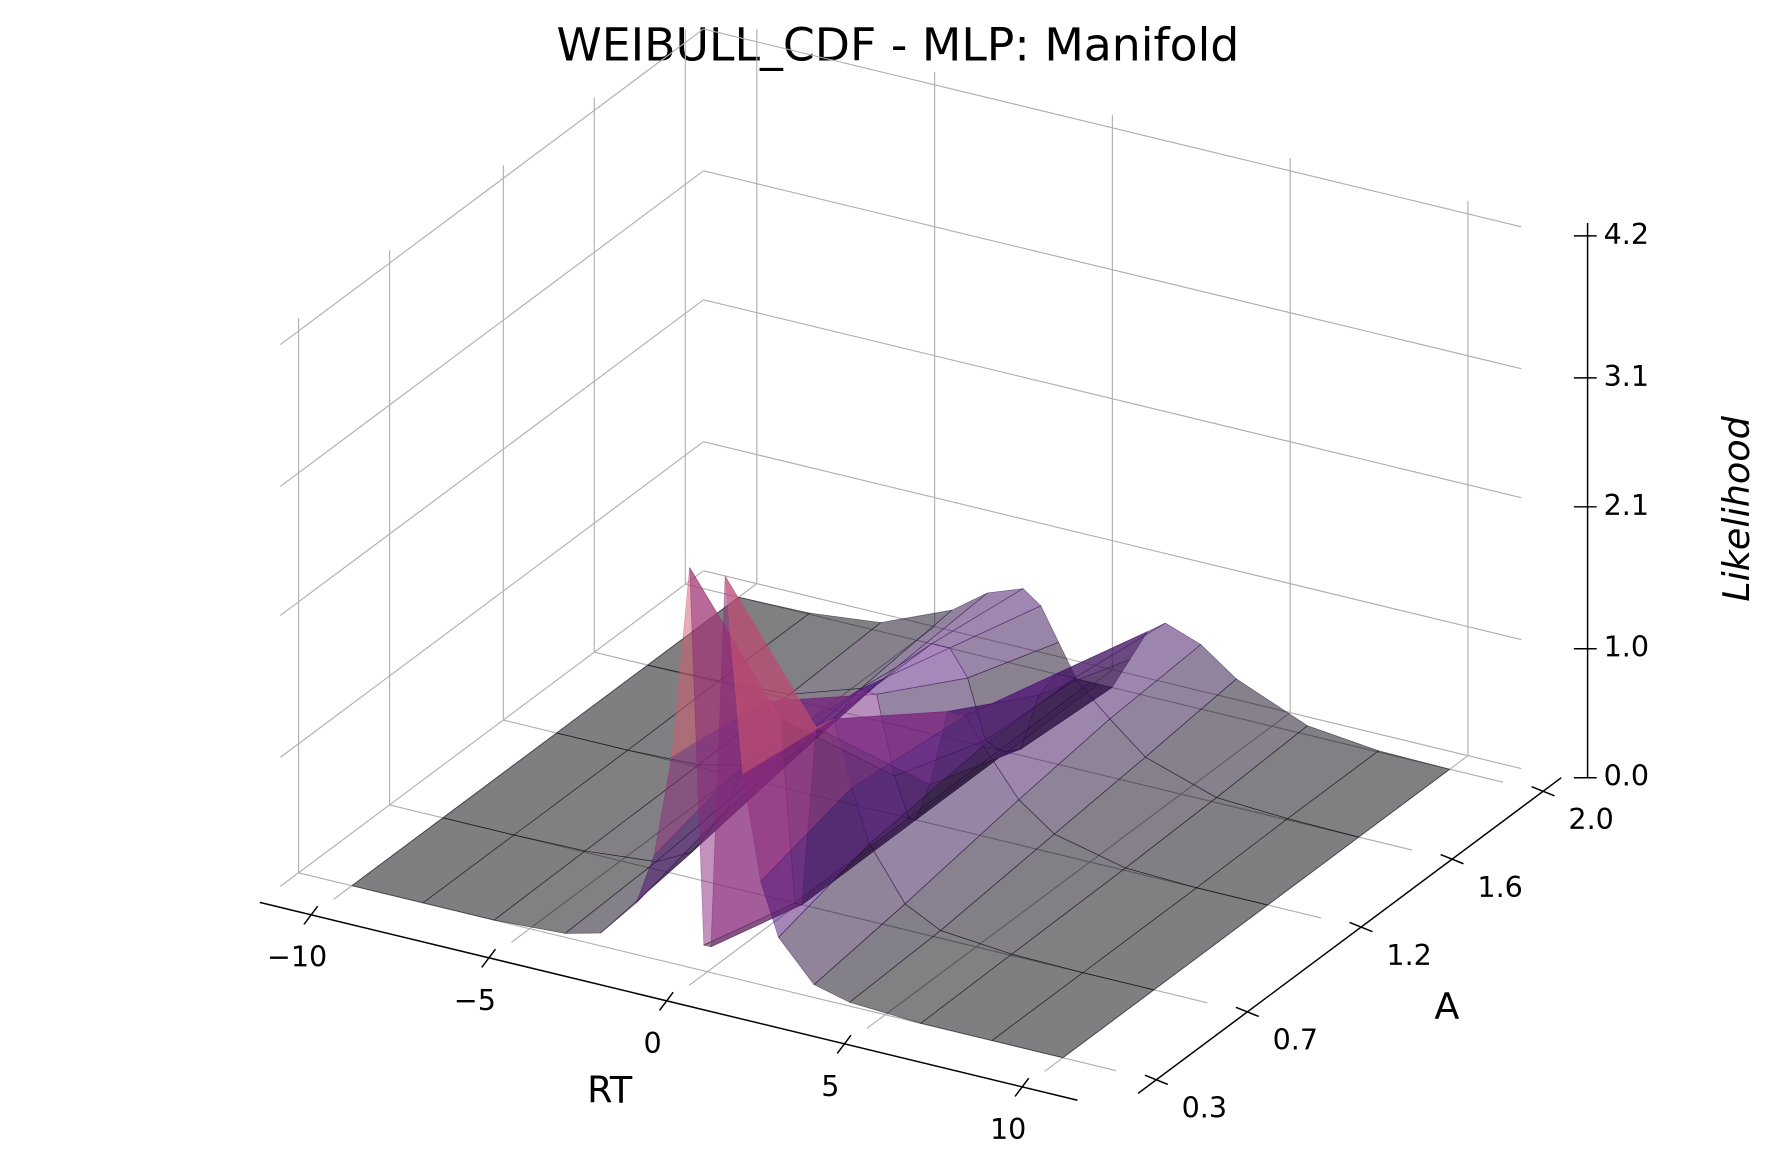 Image resolution: width=1773 pixels, height=1162 pixels. What do you see at coordinates (1626, 234) in the screenshot?
I see `z-tick-label: 4.2` at bounding box center [1626, 234].